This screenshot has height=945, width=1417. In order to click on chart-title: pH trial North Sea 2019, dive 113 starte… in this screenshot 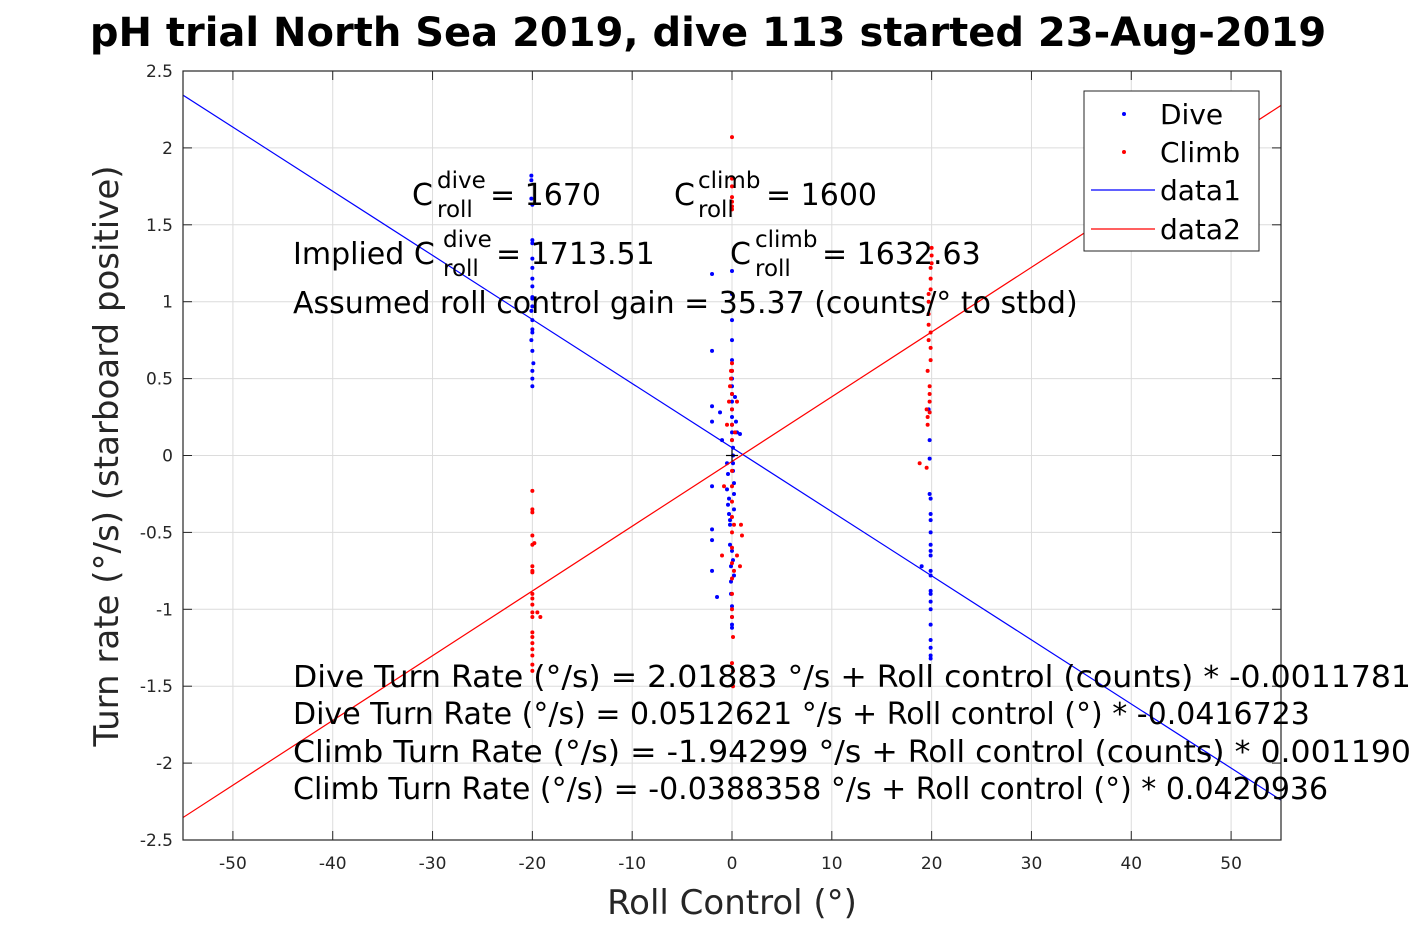, I will do `click(708, 33)`.